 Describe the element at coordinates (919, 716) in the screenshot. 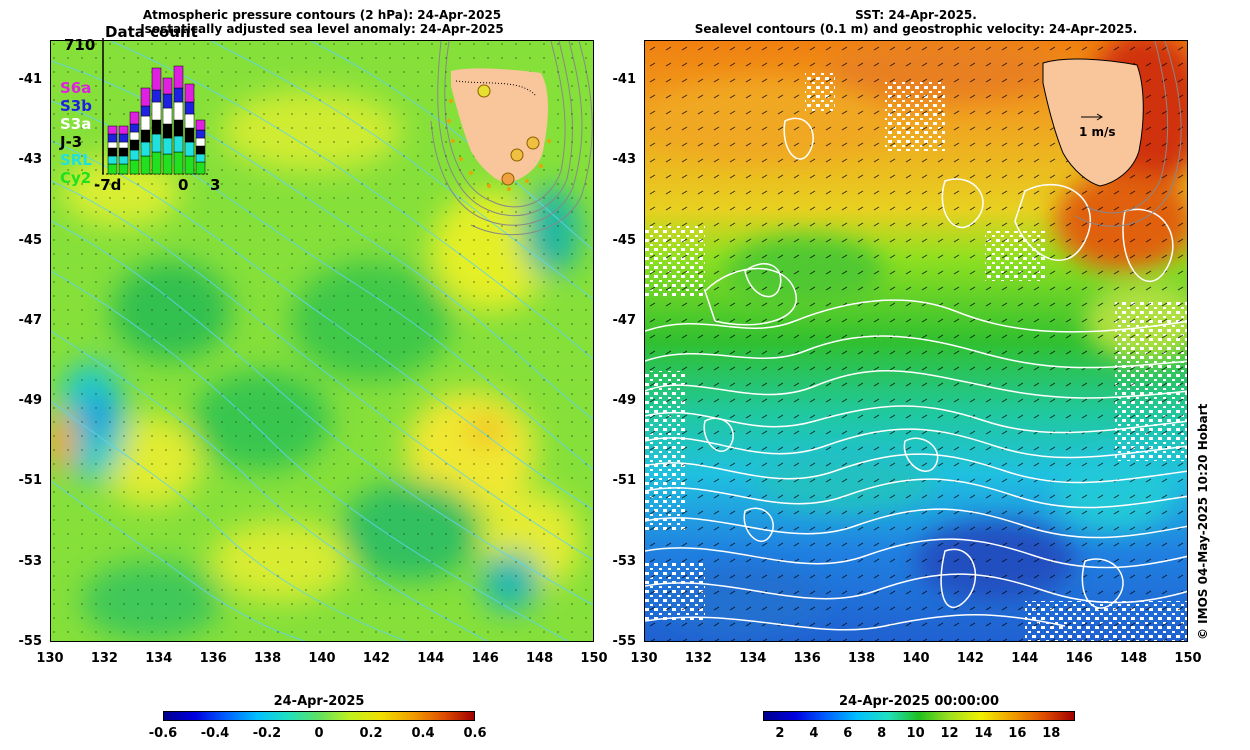

I see `right-colorbar` at that location.